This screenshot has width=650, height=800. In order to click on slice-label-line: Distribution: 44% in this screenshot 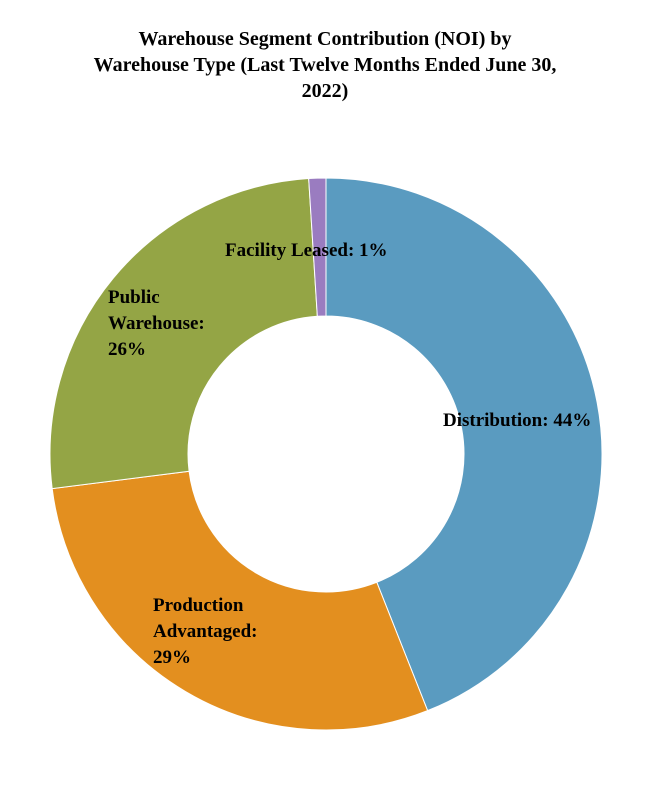, I will do `click(517, 420)`.